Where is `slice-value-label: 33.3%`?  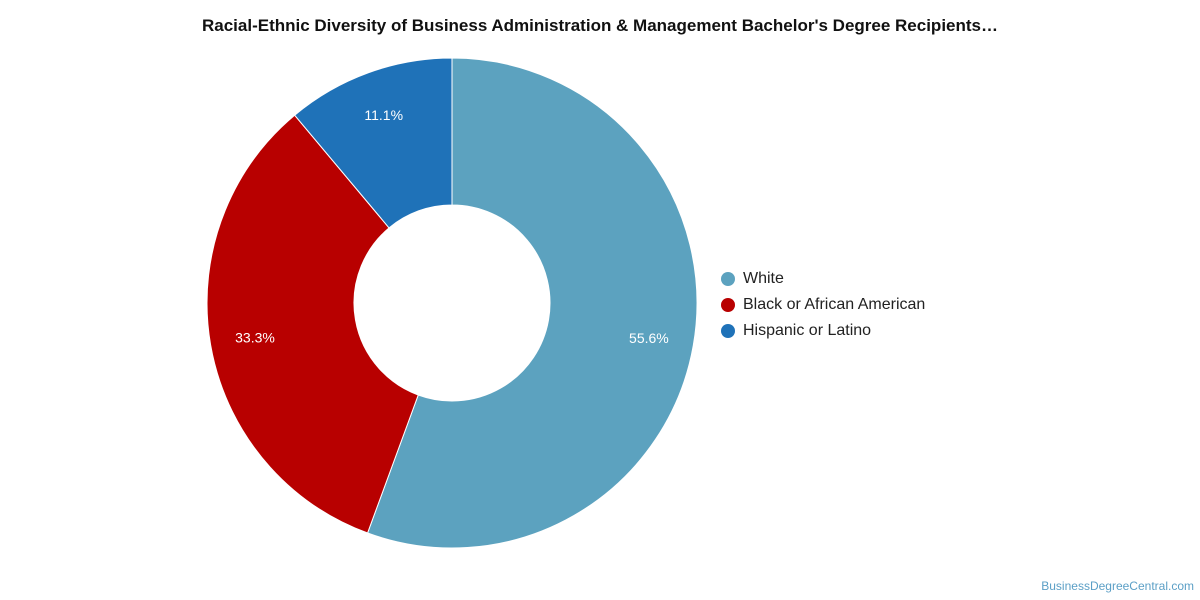 slice-value-label: 33.3% is located at coordinates (255, 337).